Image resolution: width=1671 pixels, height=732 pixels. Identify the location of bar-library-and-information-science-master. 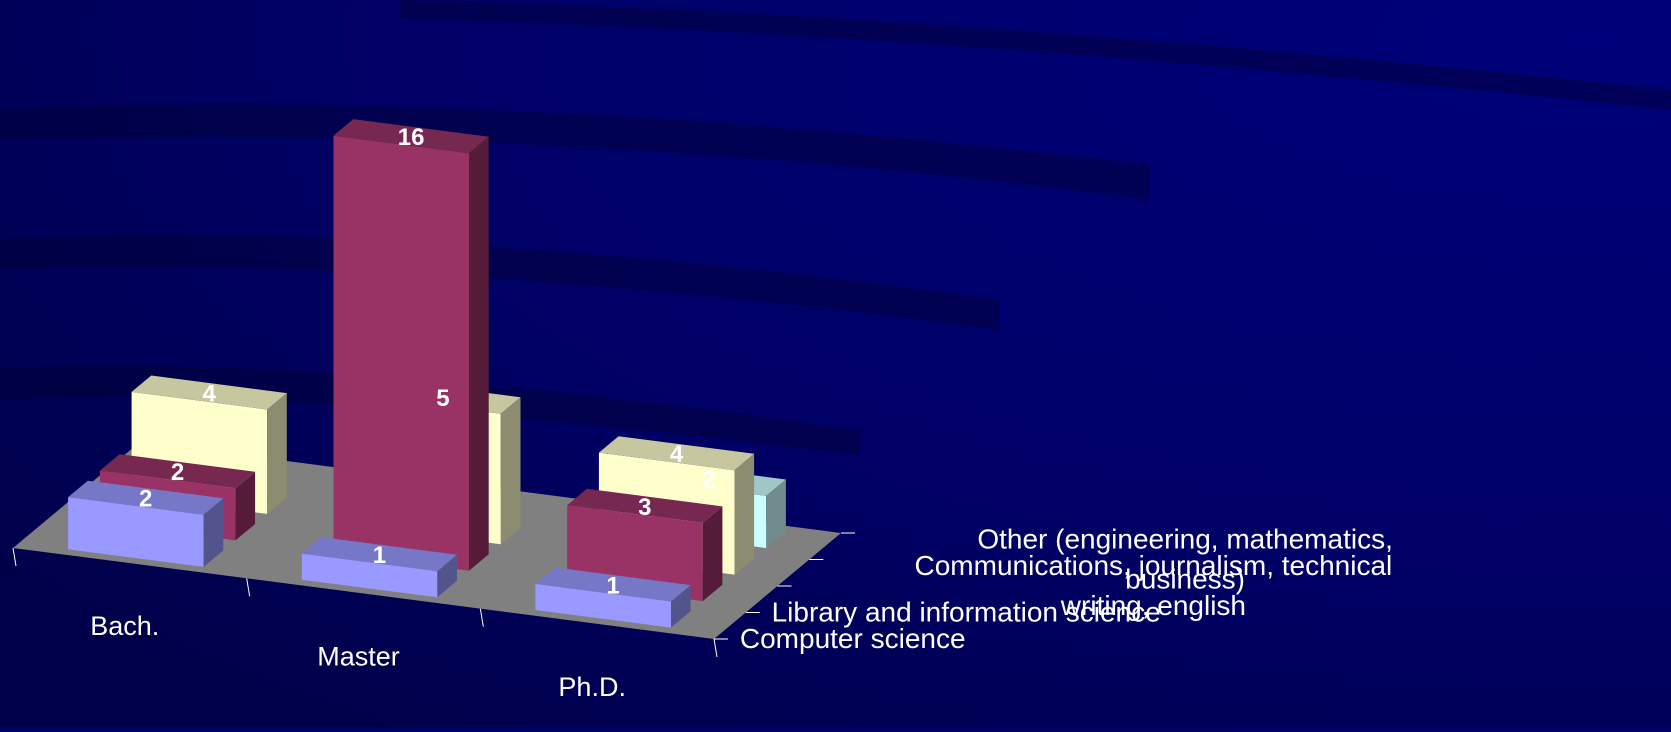
(411, 345).